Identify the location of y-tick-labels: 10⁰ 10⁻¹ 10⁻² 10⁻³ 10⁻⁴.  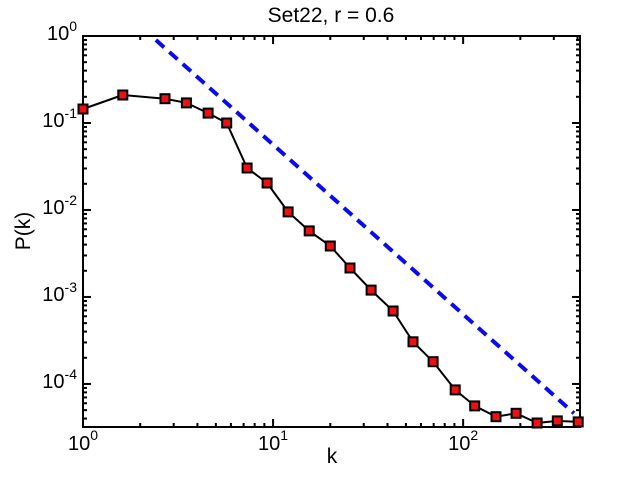
(59, 205).